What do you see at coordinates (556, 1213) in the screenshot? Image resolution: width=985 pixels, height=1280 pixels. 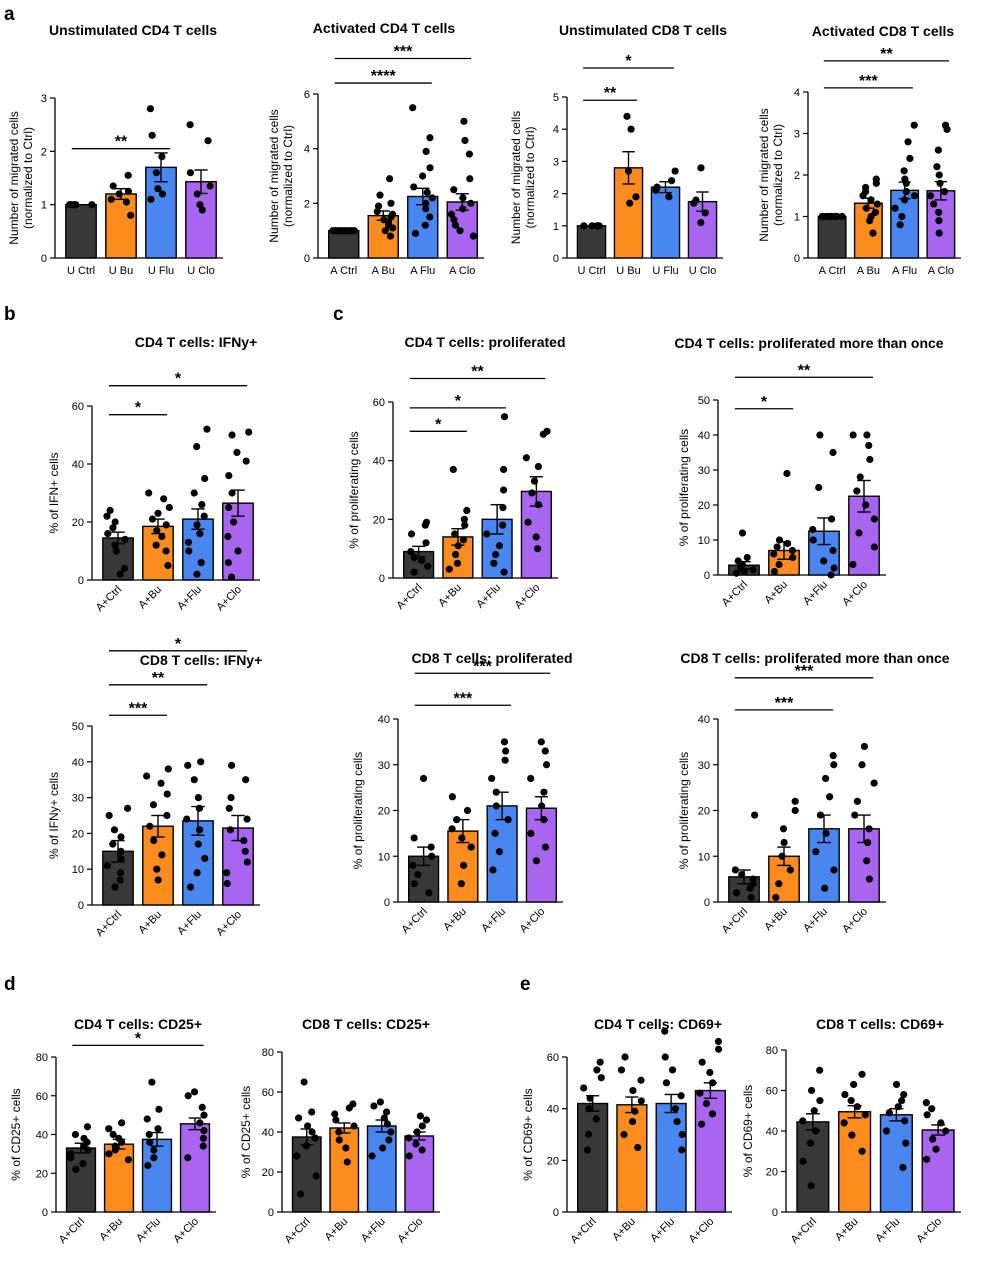 I see `y-tick-label: 0` at bounding box center [556, 1213].